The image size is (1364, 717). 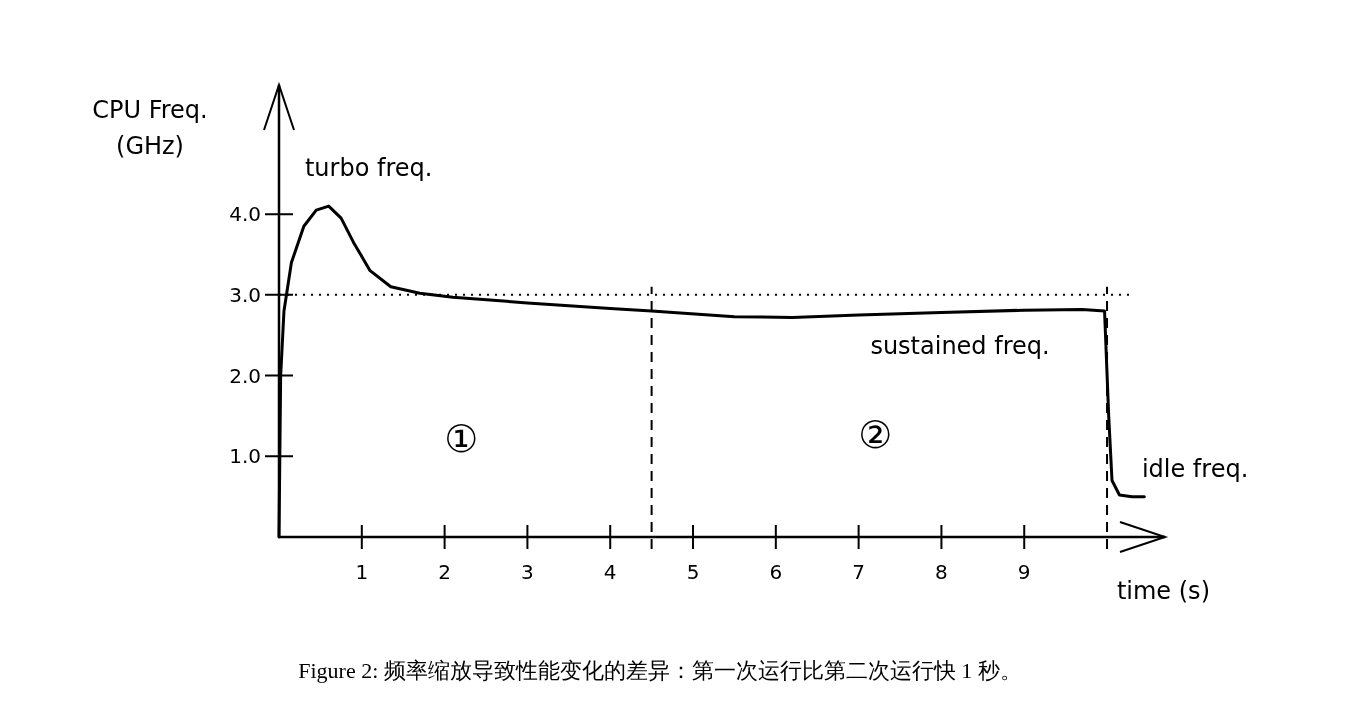 What do you see at coordinates (245, 456) in the screenshot?
I see `y-tick-label: 1.0` at bounding box center [245, 456].